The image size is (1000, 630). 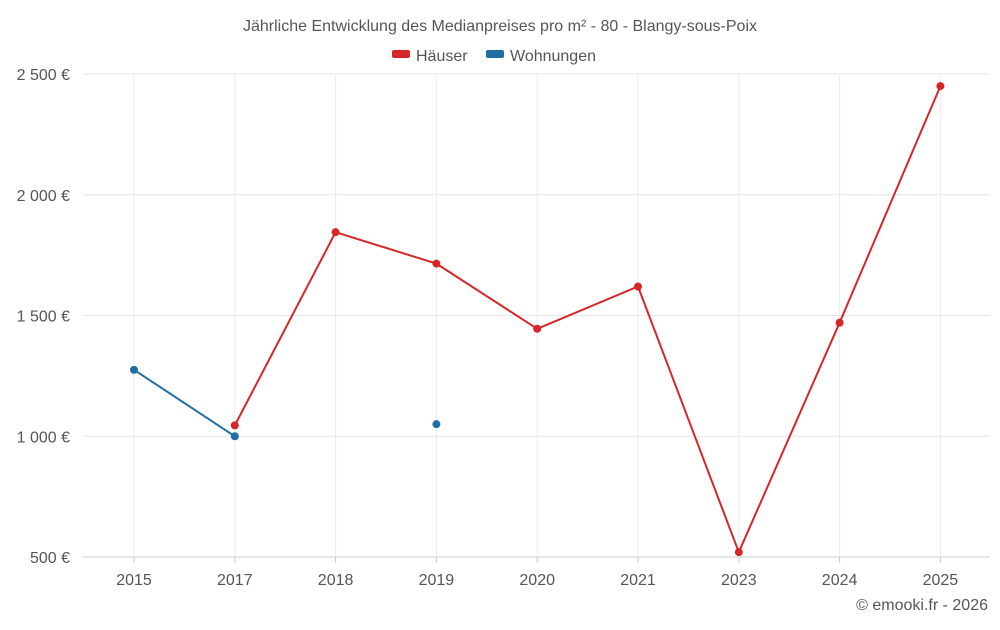 I want to click on credit-text: © emooki.fr - 2026, so click(x=922, y=605).